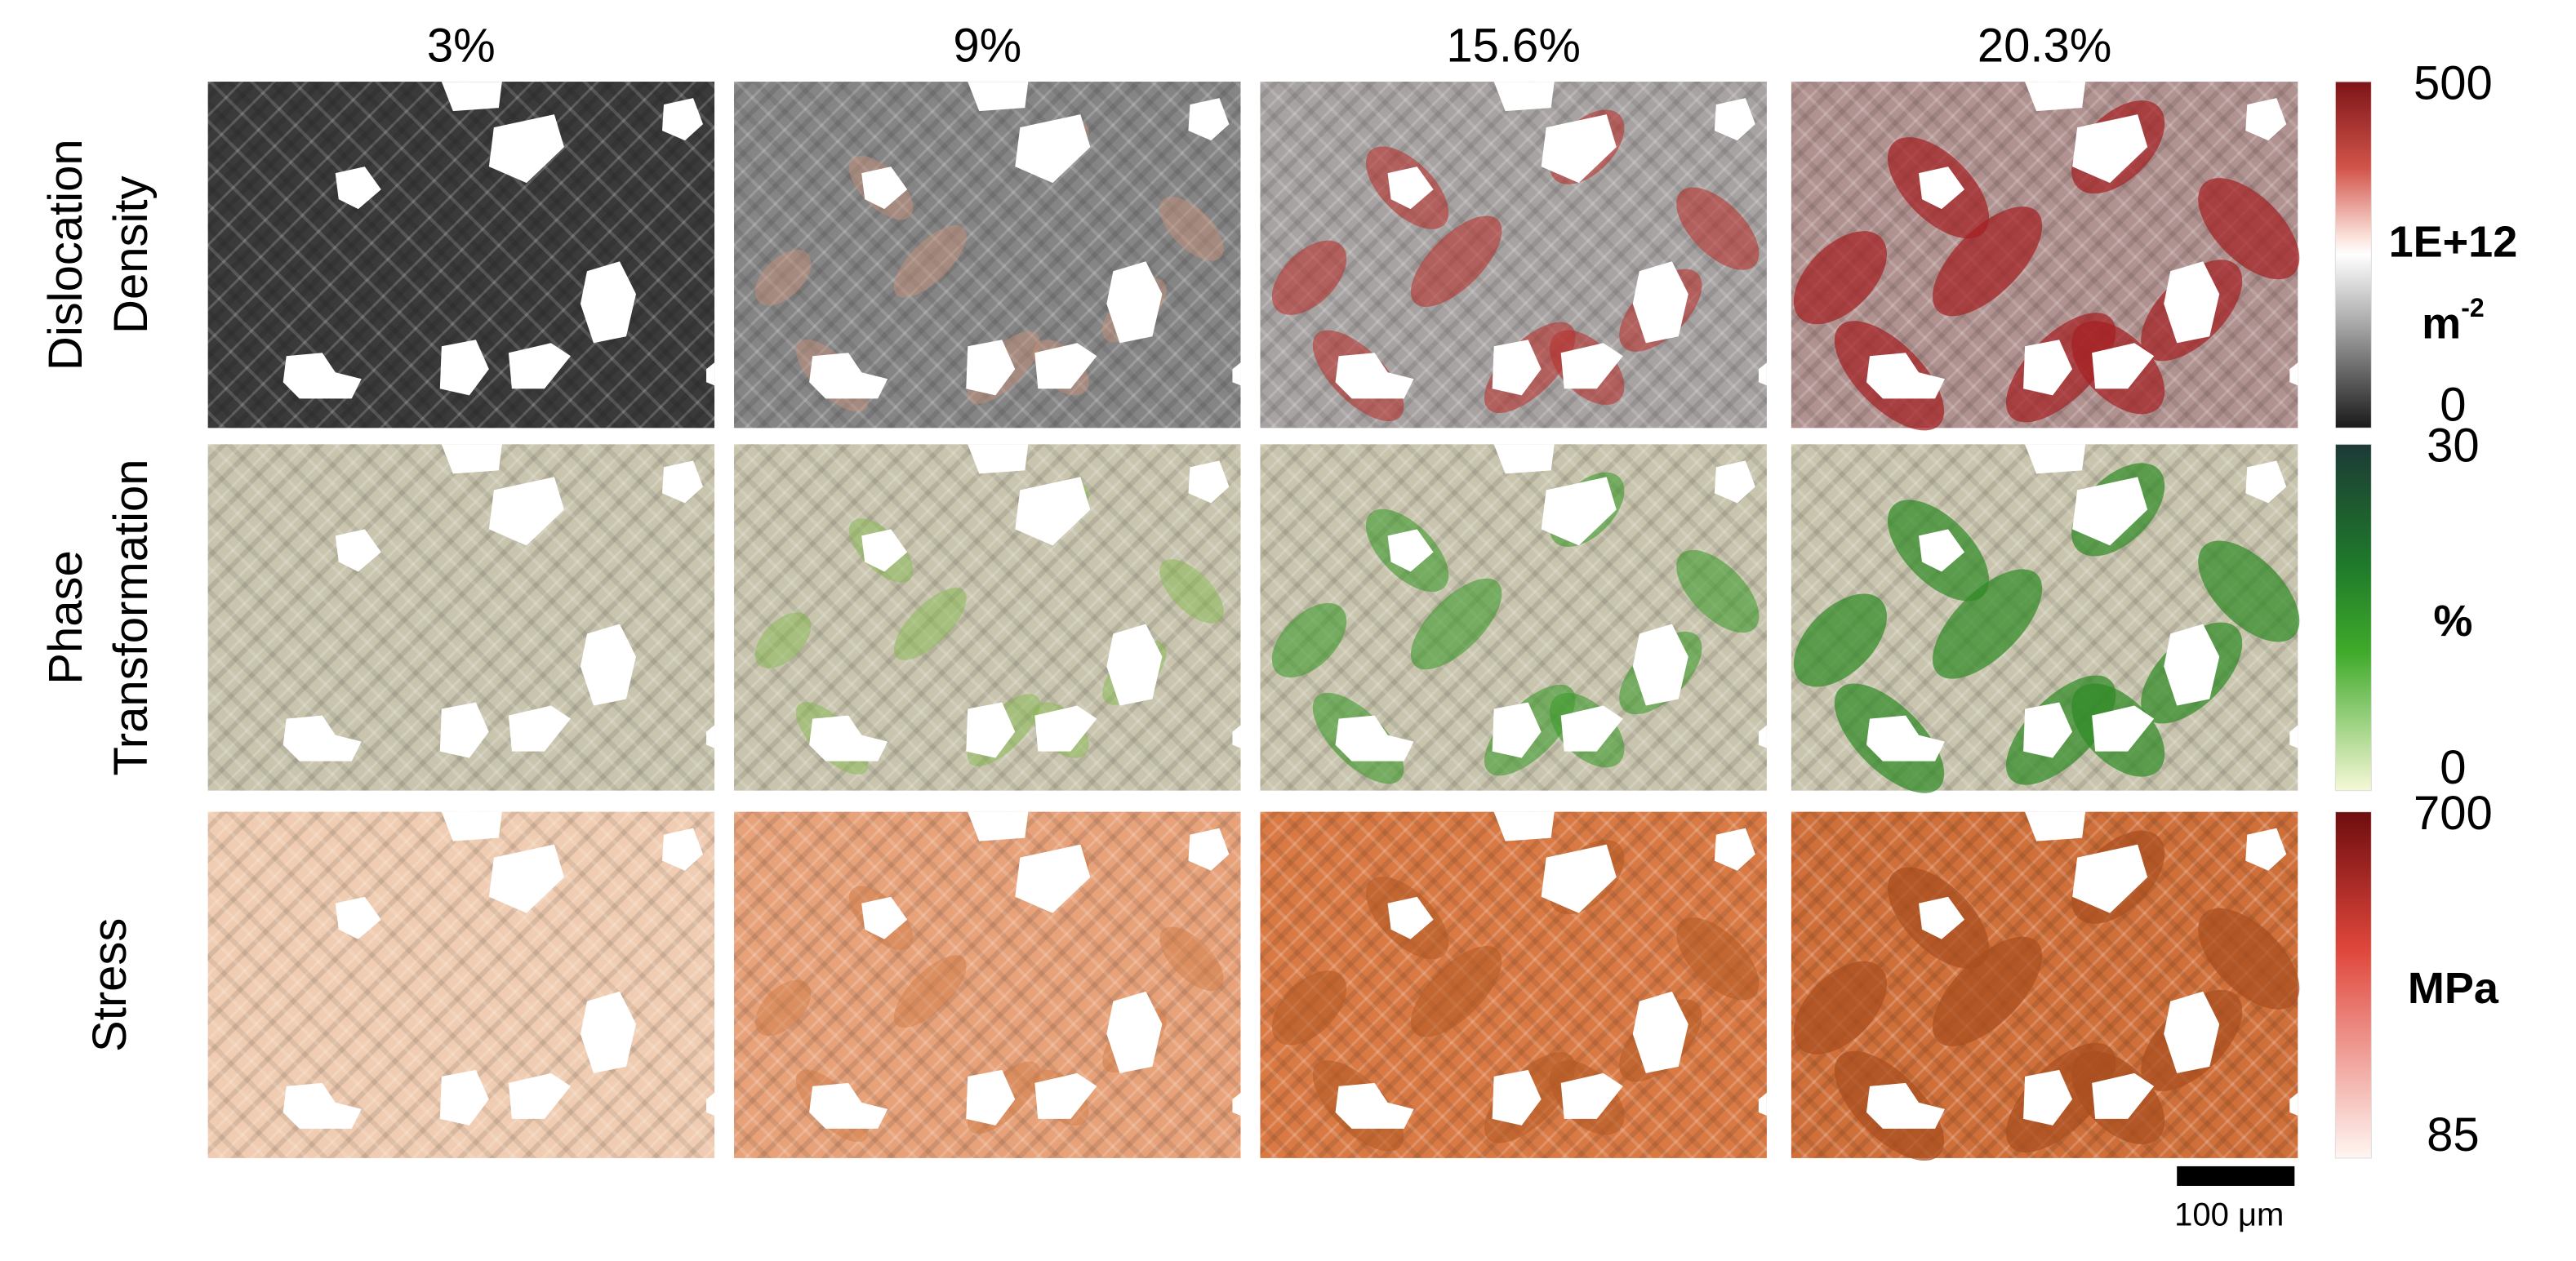  I want to click on row-label: Stress, so click(109, 985).